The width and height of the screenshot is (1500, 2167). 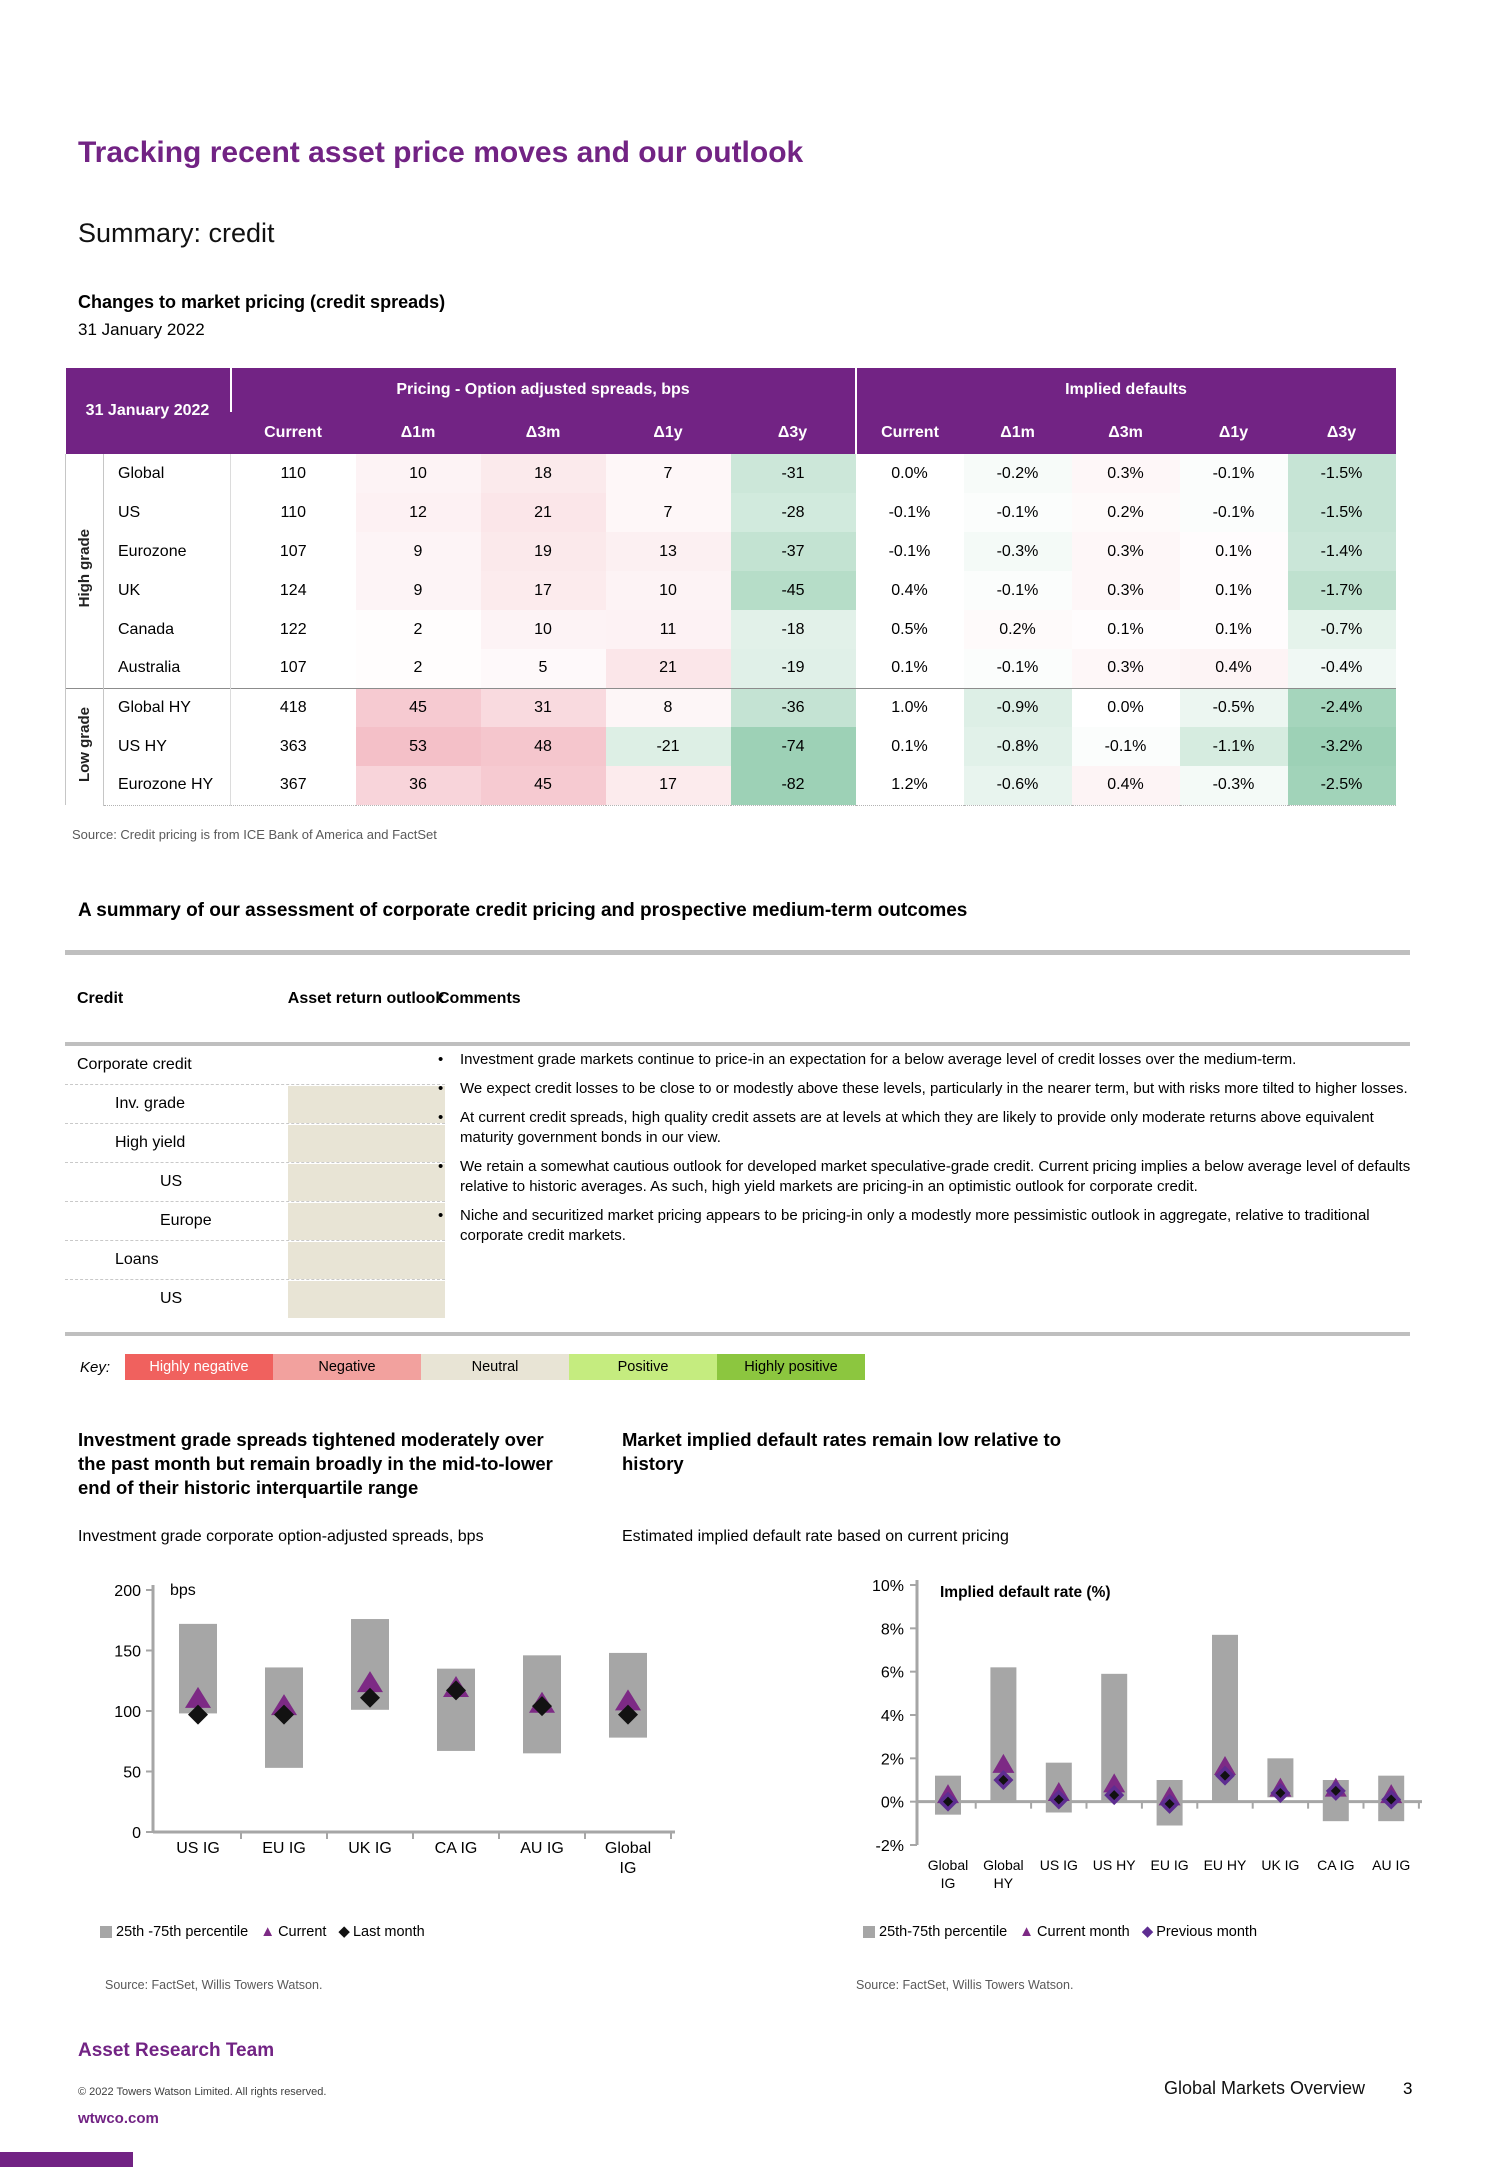 I want to click on spread-cell: 13, so click(x=668, y=551).